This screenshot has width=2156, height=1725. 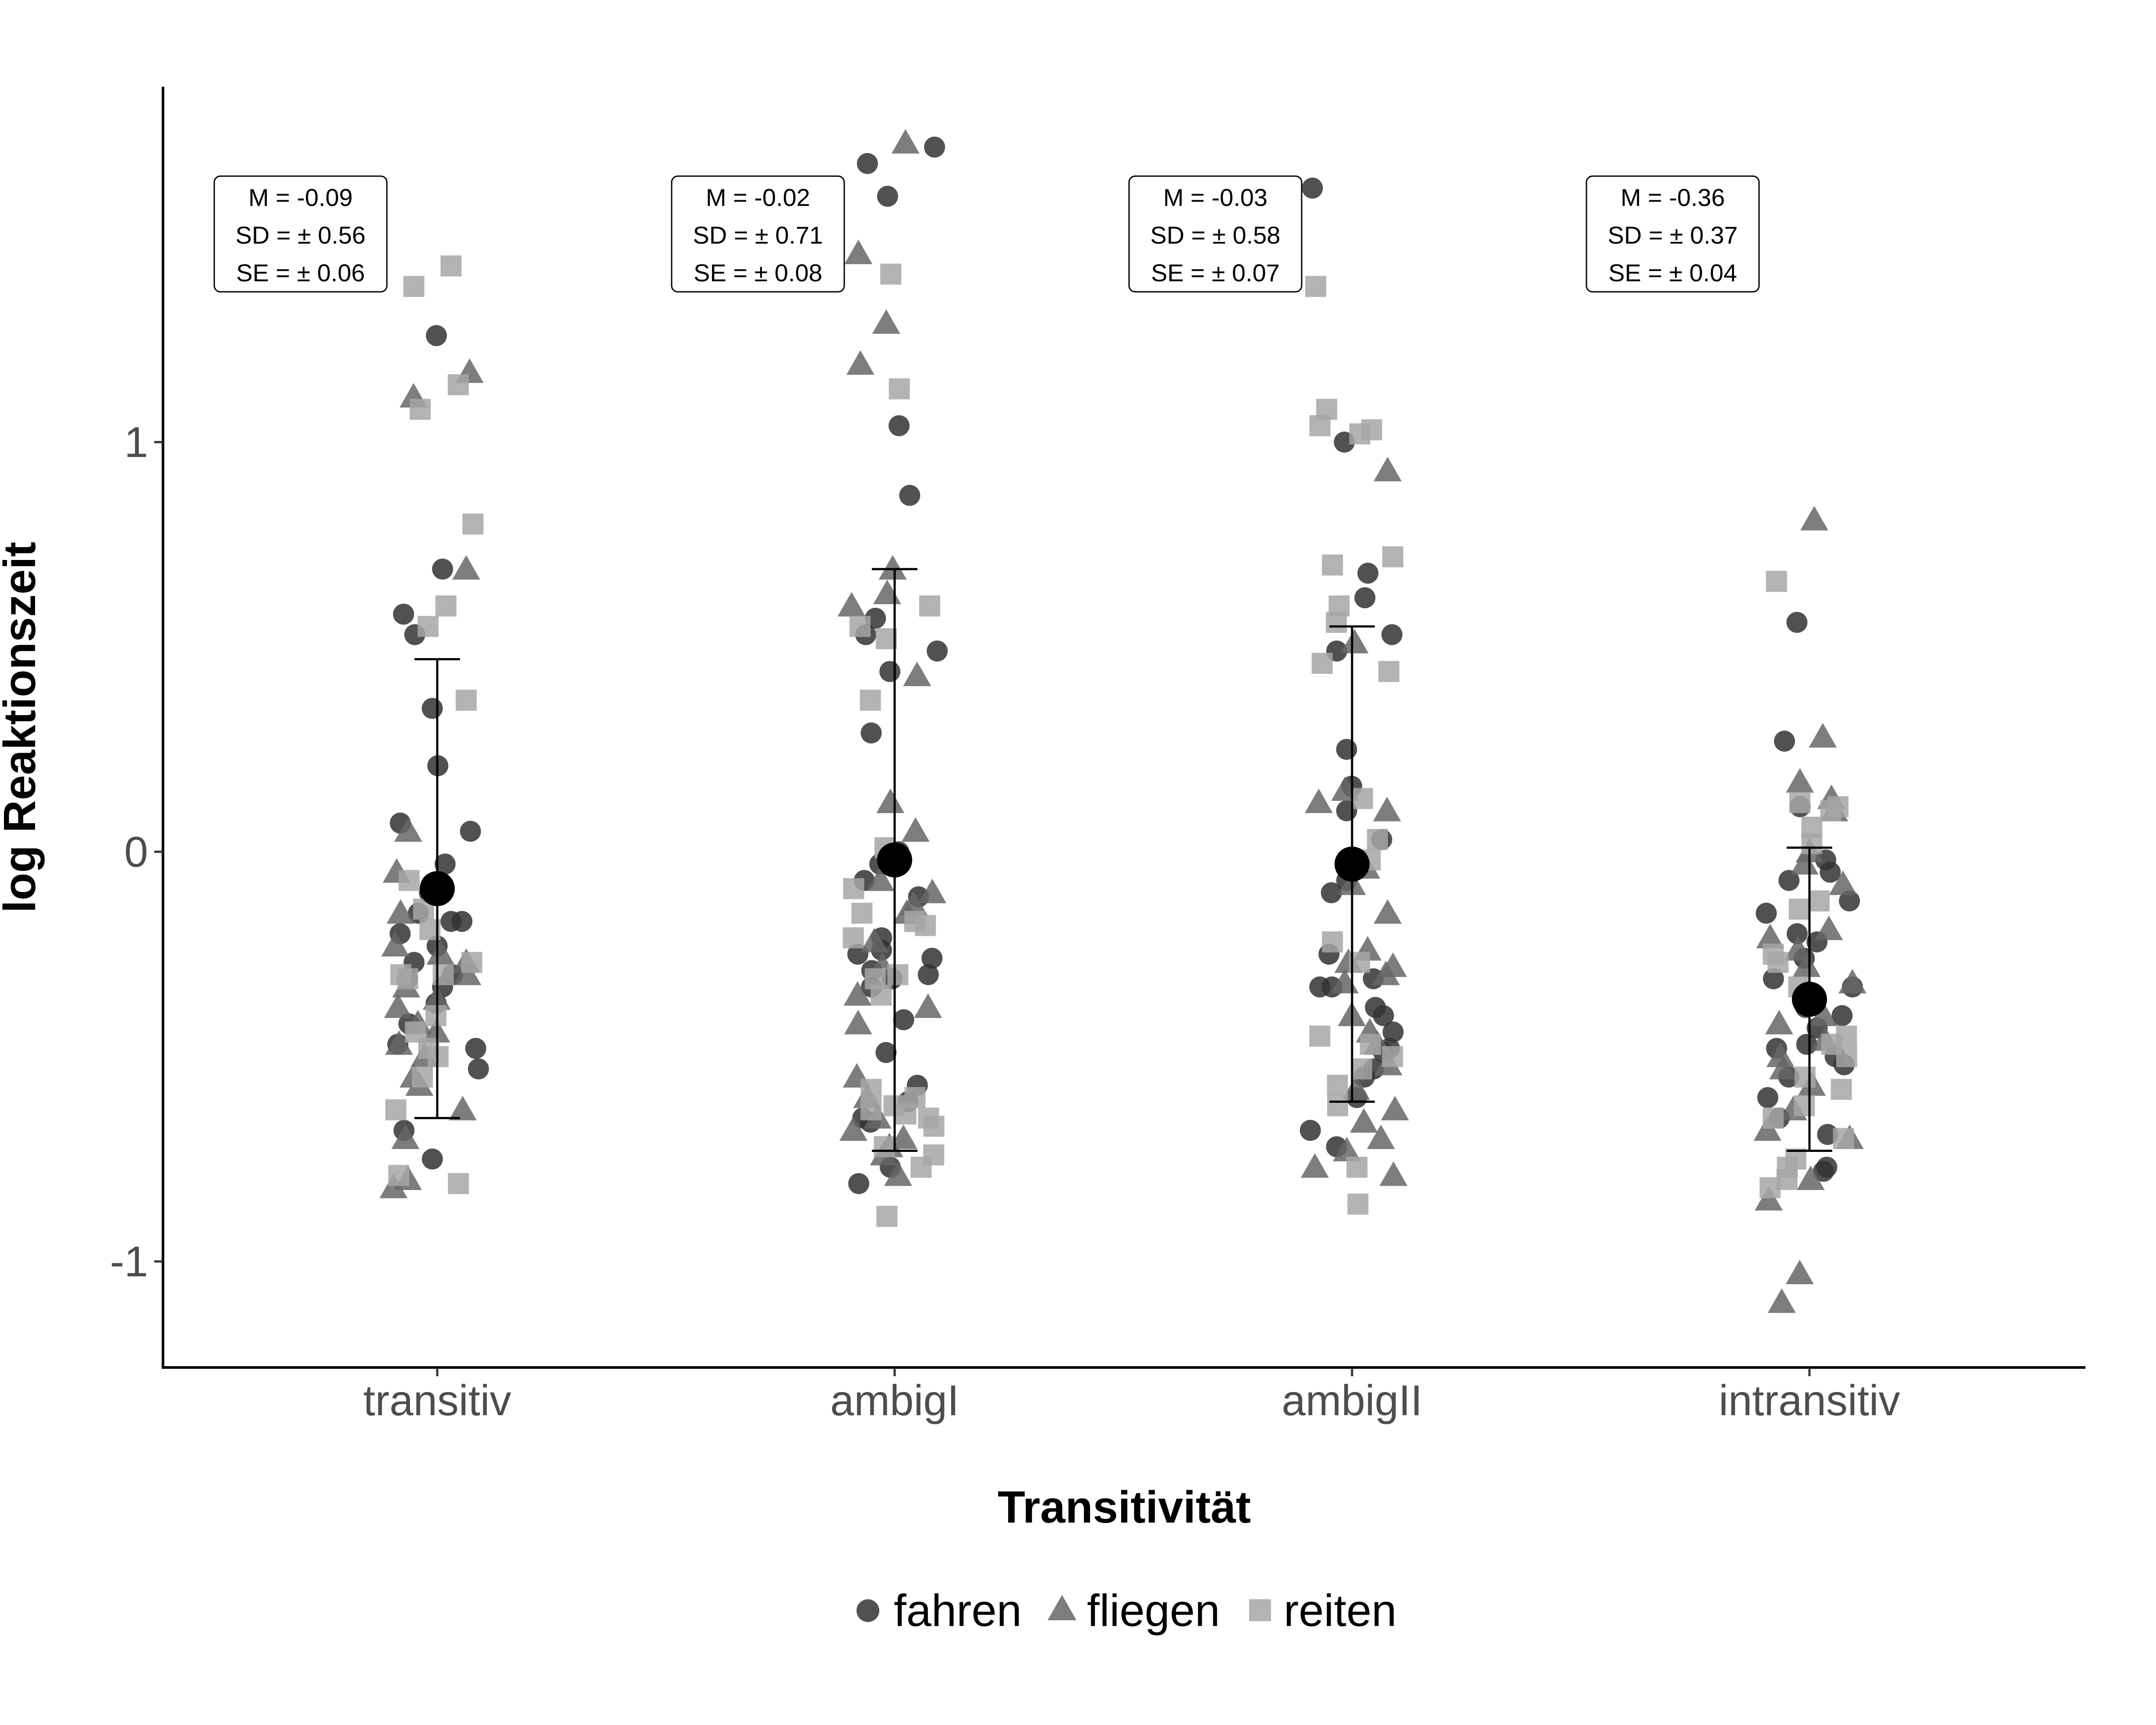 I want to click on stat-box-frame, so click(x=1215, y=234).